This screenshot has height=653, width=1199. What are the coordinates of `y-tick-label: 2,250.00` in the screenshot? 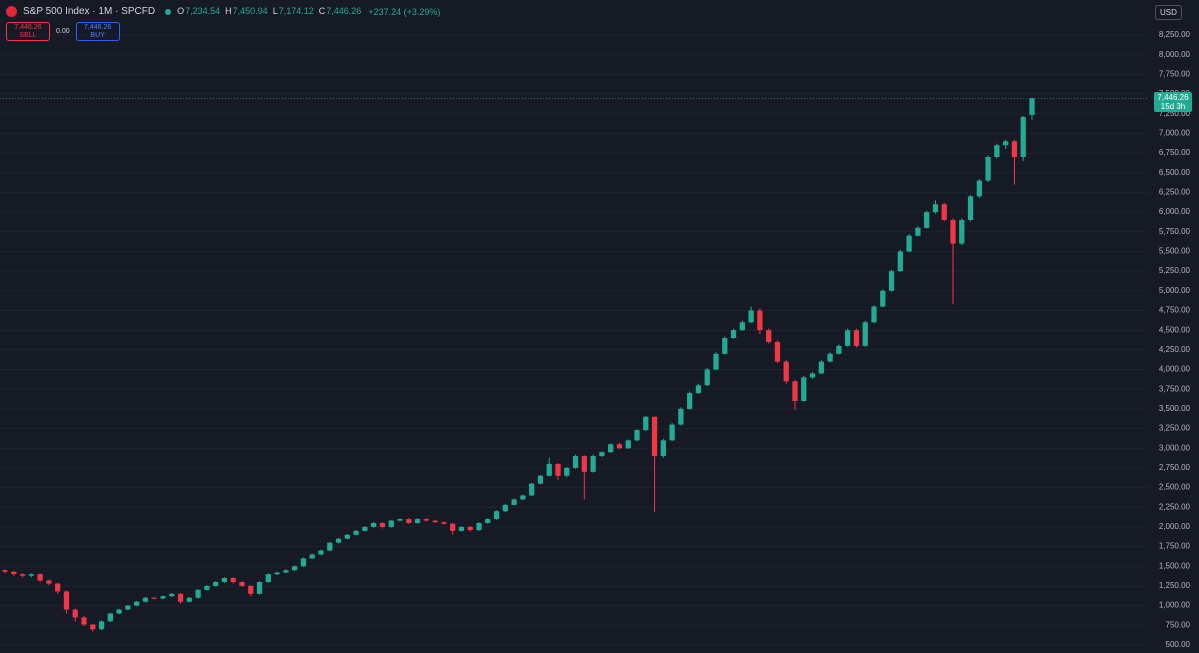 It's located at (1175, 506).